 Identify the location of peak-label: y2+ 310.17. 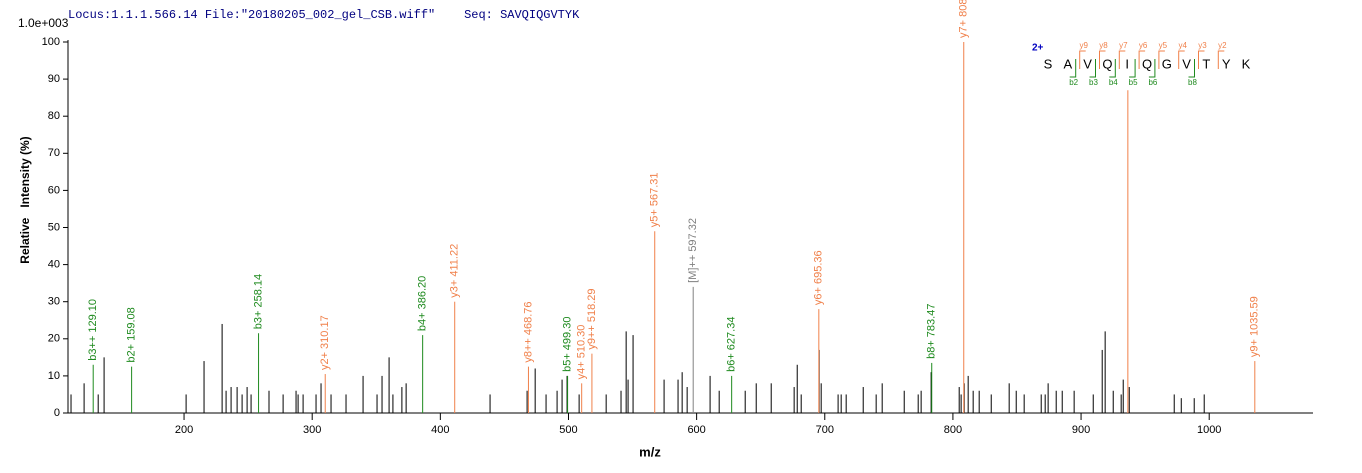
(325, 342).